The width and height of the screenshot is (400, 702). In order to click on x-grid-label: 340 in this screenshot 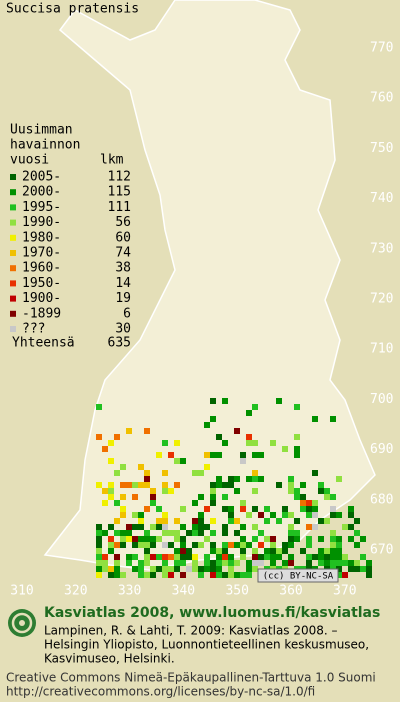, I will do `click(183, 591)`.